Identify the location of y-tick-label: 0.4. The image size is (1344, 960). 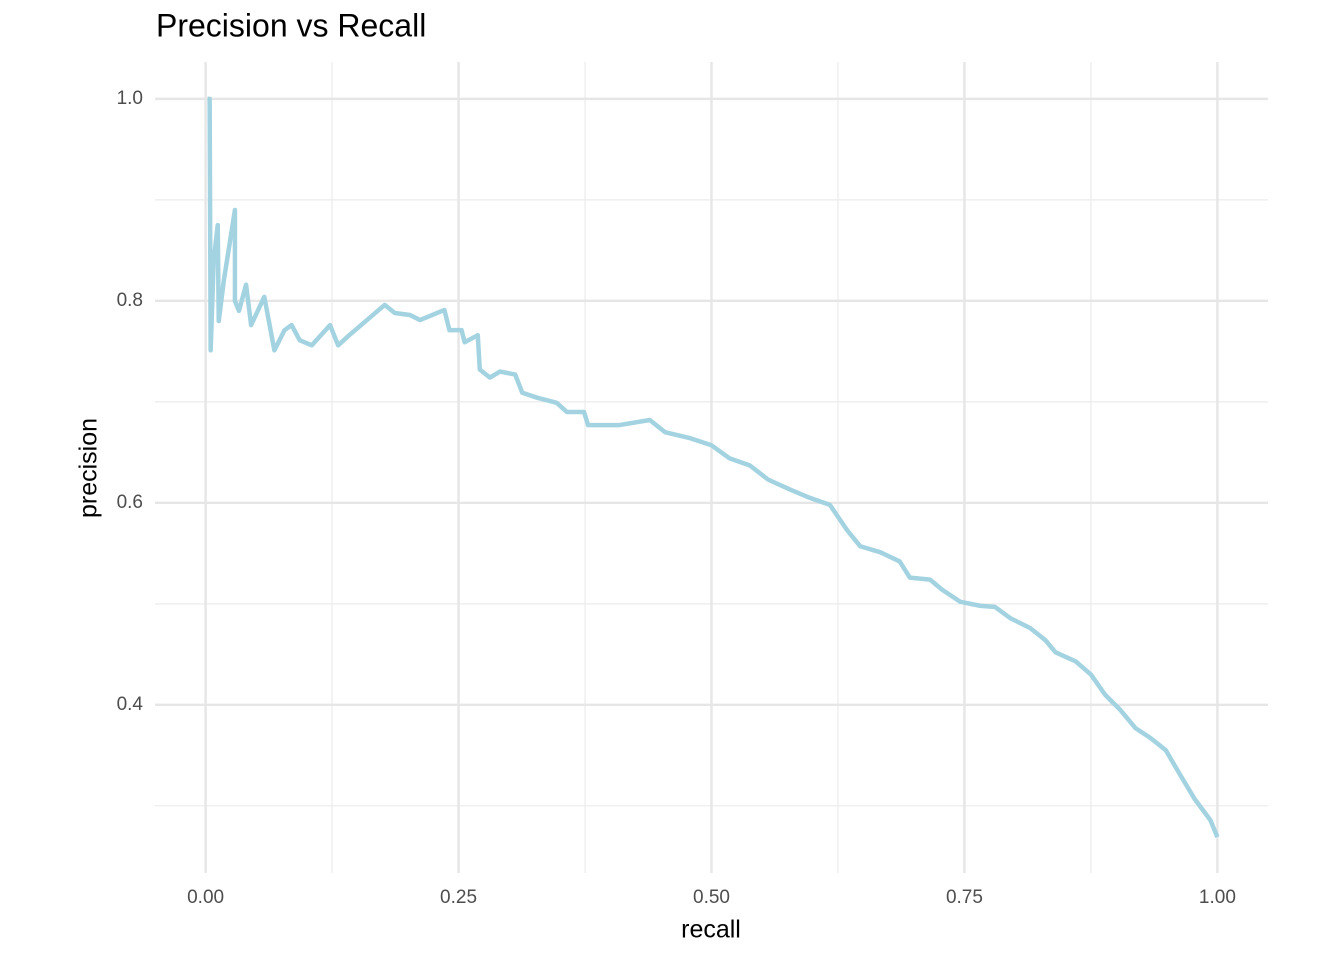
(130, 704).